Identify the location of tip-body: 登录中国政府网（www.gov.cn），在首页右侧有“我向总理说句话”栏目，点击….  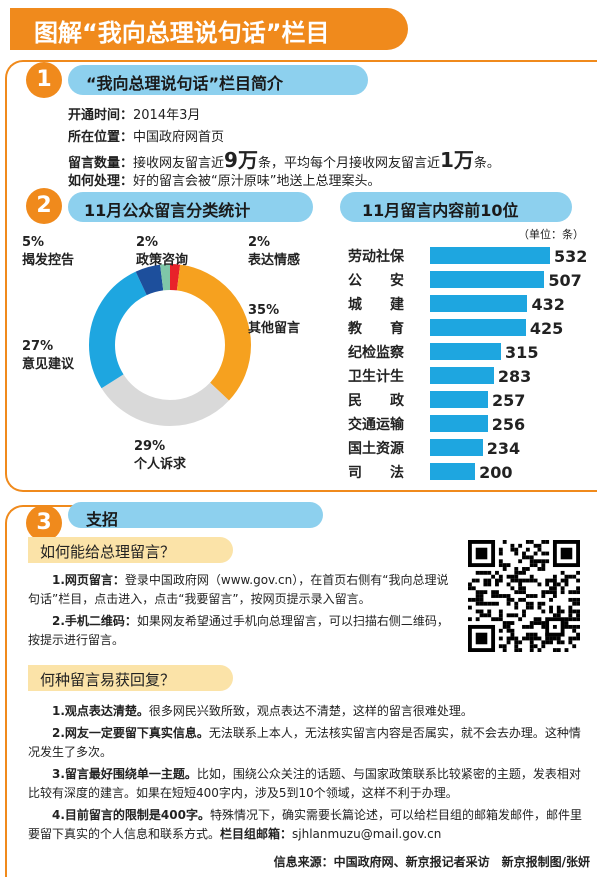
(238, 589).